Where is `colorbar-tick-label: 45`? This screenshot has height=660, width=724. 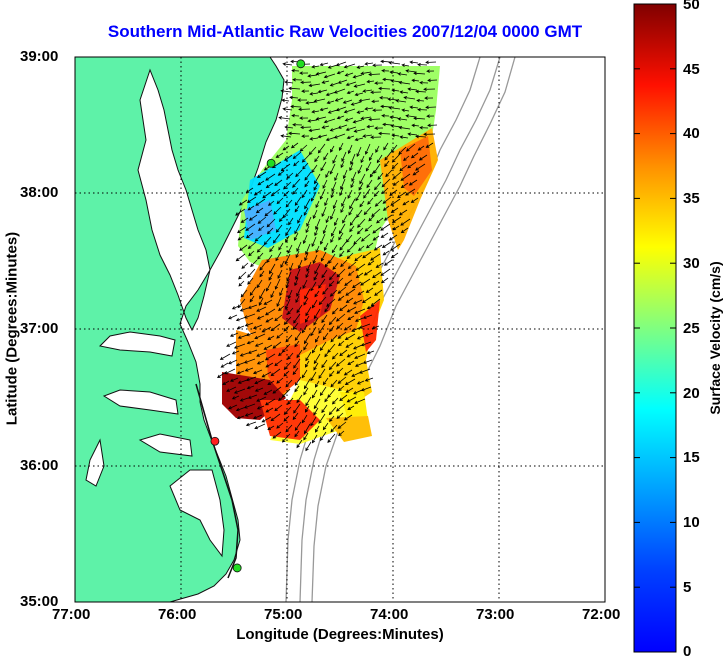 colorbar-tick-label: 45 is located at coordinates (691, 69).